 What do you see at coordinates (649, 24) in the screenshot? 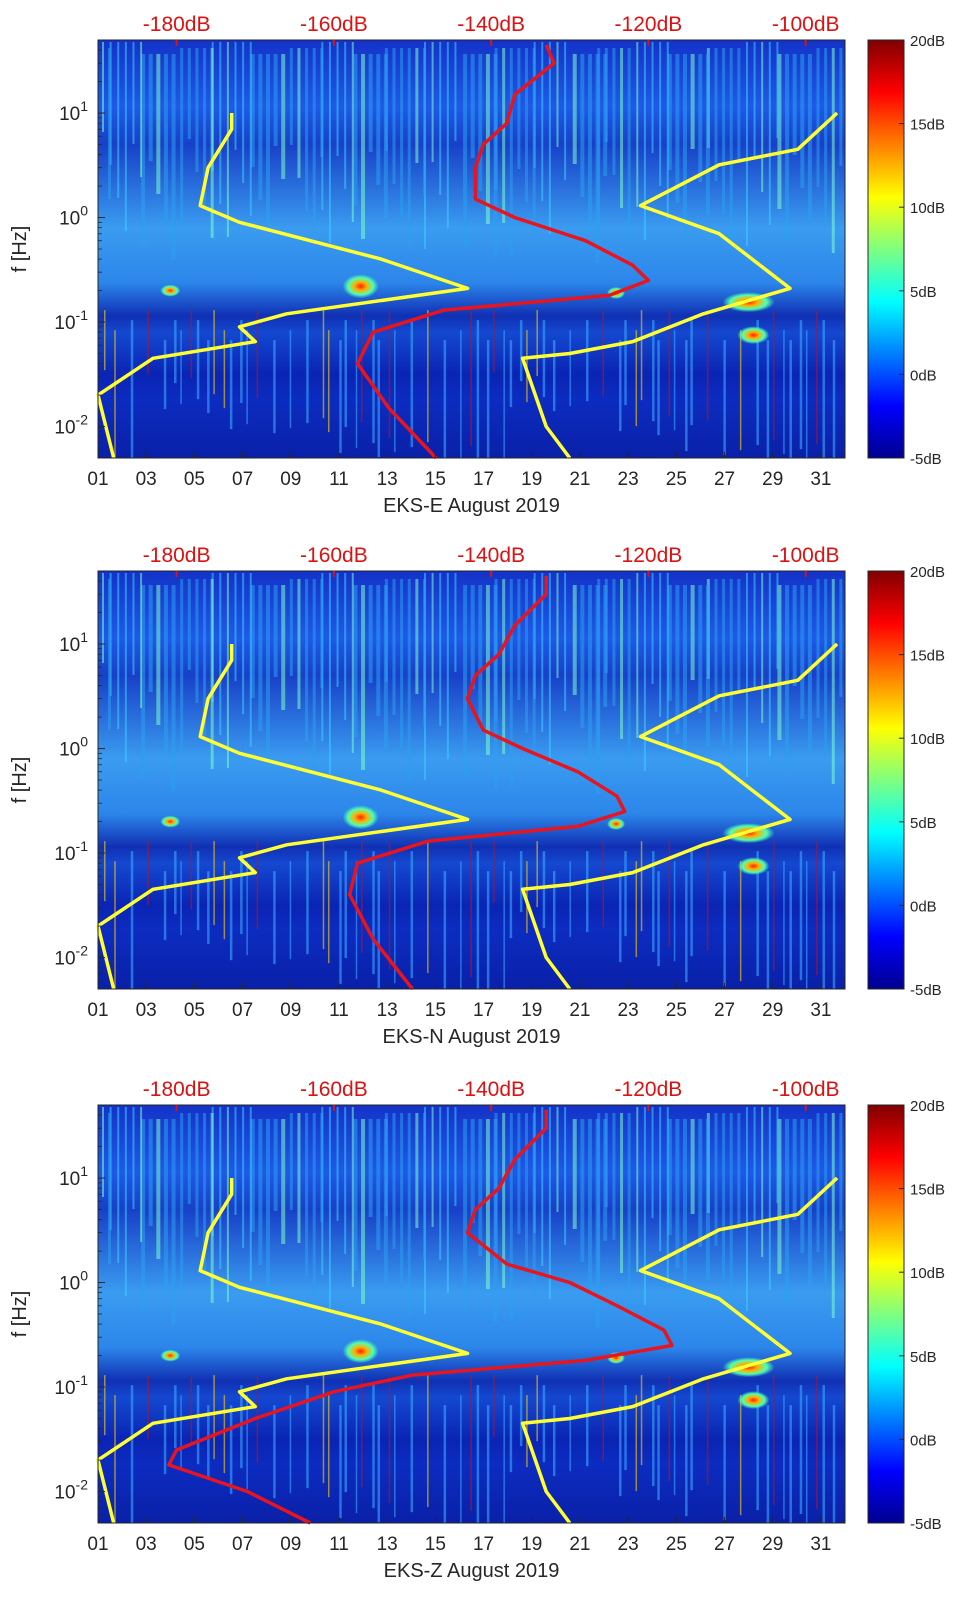
I see `top-tick-label: -120dB` at bounding box center [649, 24].